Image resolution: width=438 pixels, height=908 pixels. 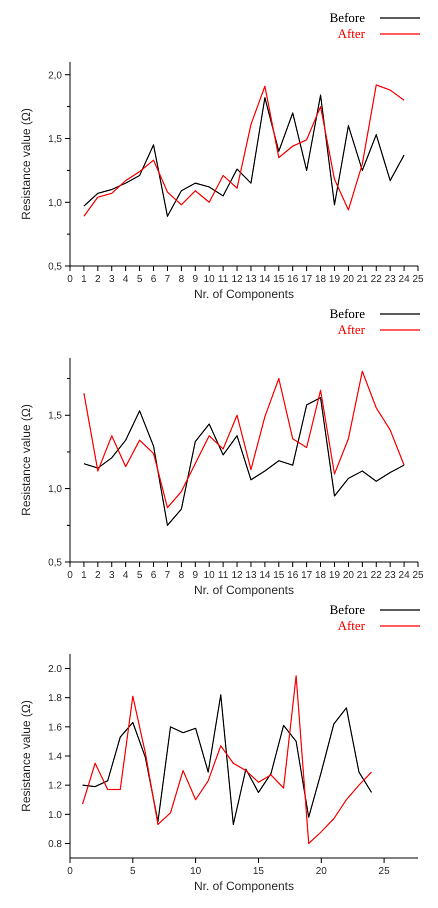 What do you see at coordinates (55, 786) in the screenshot?
I see `y-tick-label: 1.2` at bounding box center [55, 786].